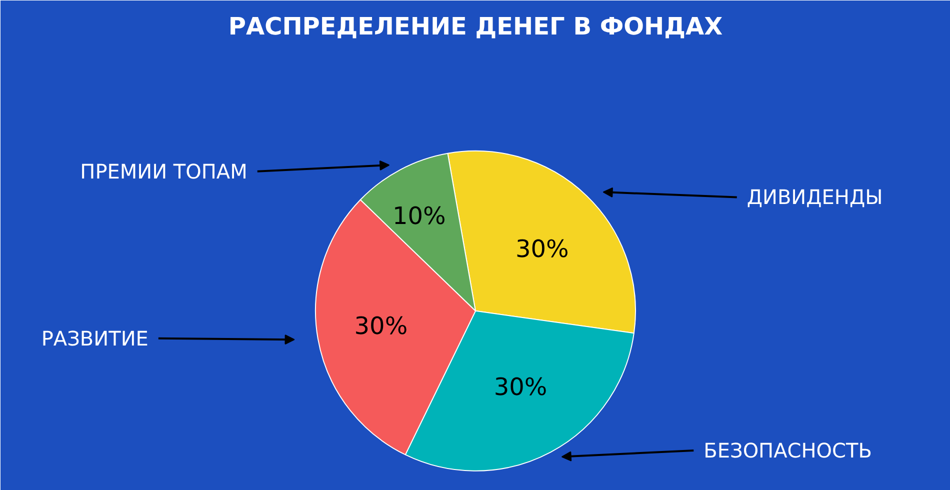 This screenshot has height=490, width=950. I want to click on slice-label: РАЗВИТИЕ, so click(94, 338).